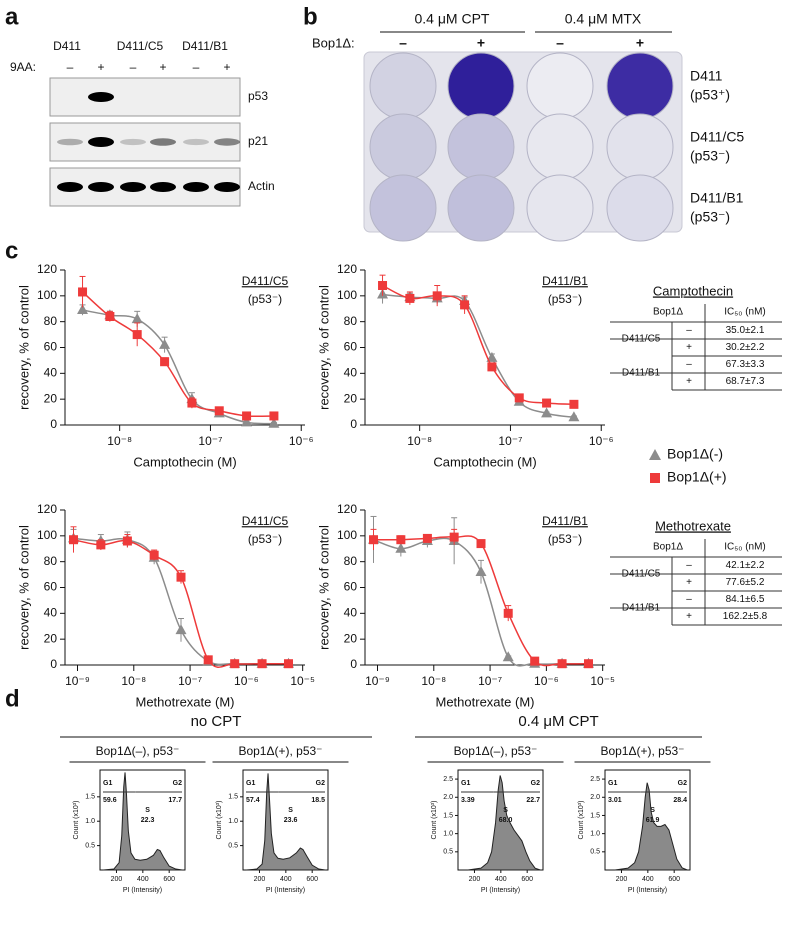 The image size is (787, 945). Describe the element at coordinates (216, 721) in the screenshot. I see `group-title: no CPT` at that location.